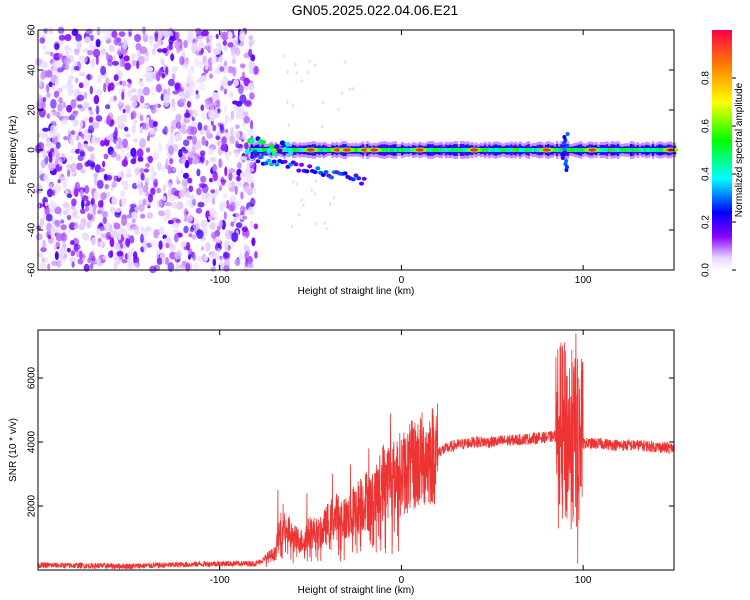 Image resolution: width=750 pixels, height=600 pixels. I want to click on x-tick-label: -100, so click(220, 280).